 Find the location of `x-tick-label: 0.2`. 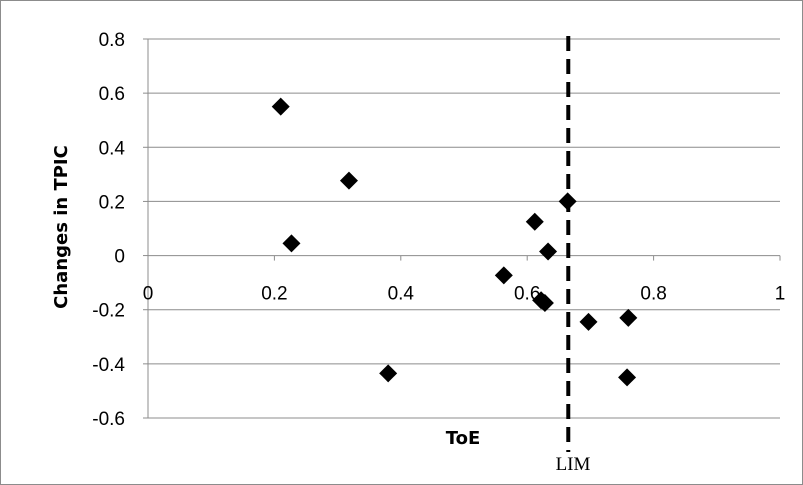

x-tick-label: 0.2 is located at coordinates (274, 294).